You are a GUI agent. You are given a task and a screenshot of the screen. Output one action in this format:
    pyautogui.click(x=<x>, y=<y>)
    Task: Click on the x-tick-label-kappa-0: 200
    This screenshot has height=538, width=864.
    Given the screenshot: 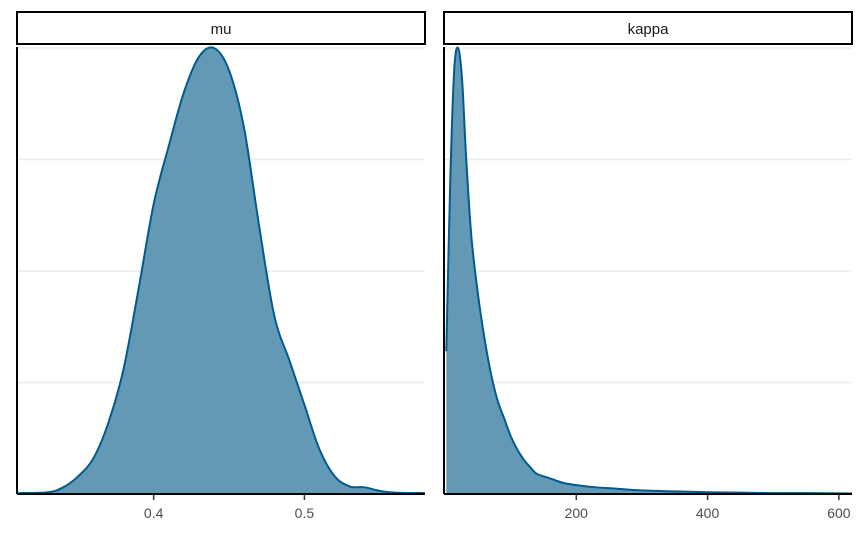 What is the action you would take?
    pyautogui.click(x=577, y=513)
    